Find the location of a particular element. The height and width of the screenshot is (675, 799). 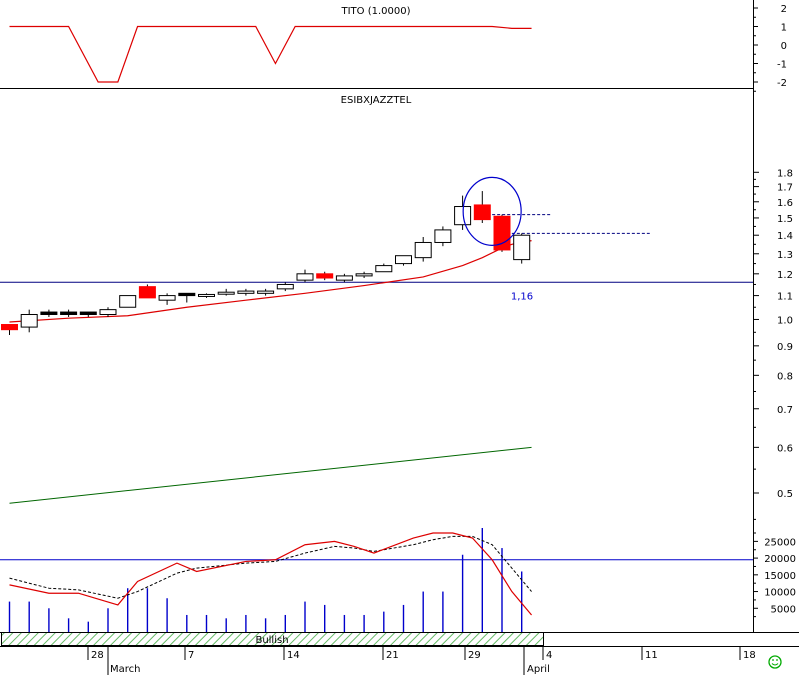

price-tick-label: 0.5 is located at coordinates (785, 494).